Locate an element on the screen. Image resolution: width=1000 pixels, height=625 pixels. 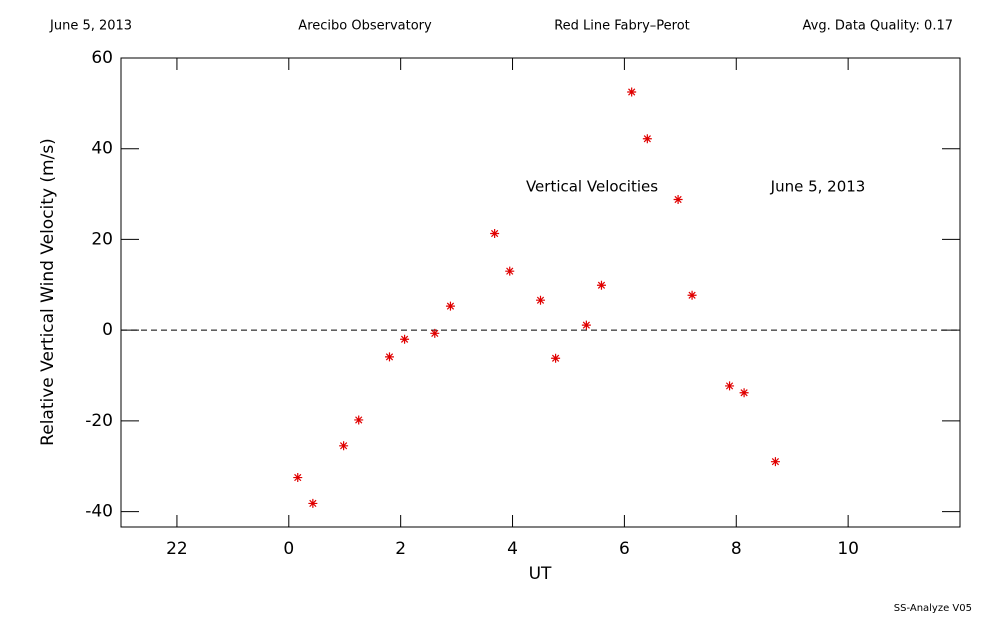
x-tick-label: 22 is located at coordinates (177, 549).